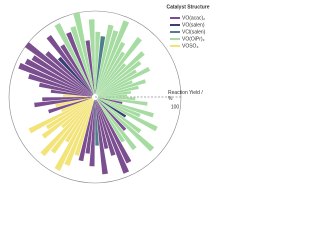 The image size is (320, 240). I want to click on axis-label: Reaction Yield / %, so click(185, 96).